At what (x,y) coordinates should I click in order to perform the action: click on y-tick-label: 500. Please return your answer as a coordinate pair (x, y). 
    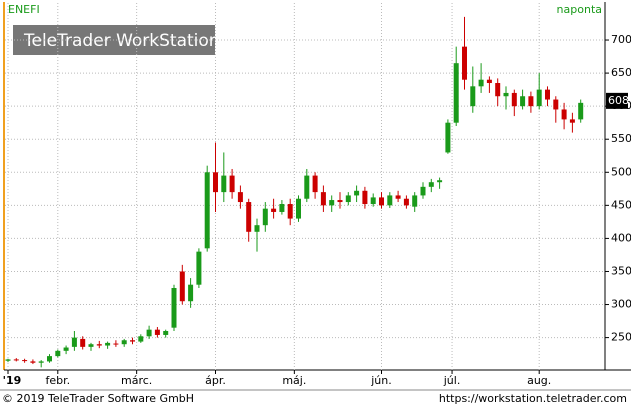
    Looking at the image, I should click on (621, 171).